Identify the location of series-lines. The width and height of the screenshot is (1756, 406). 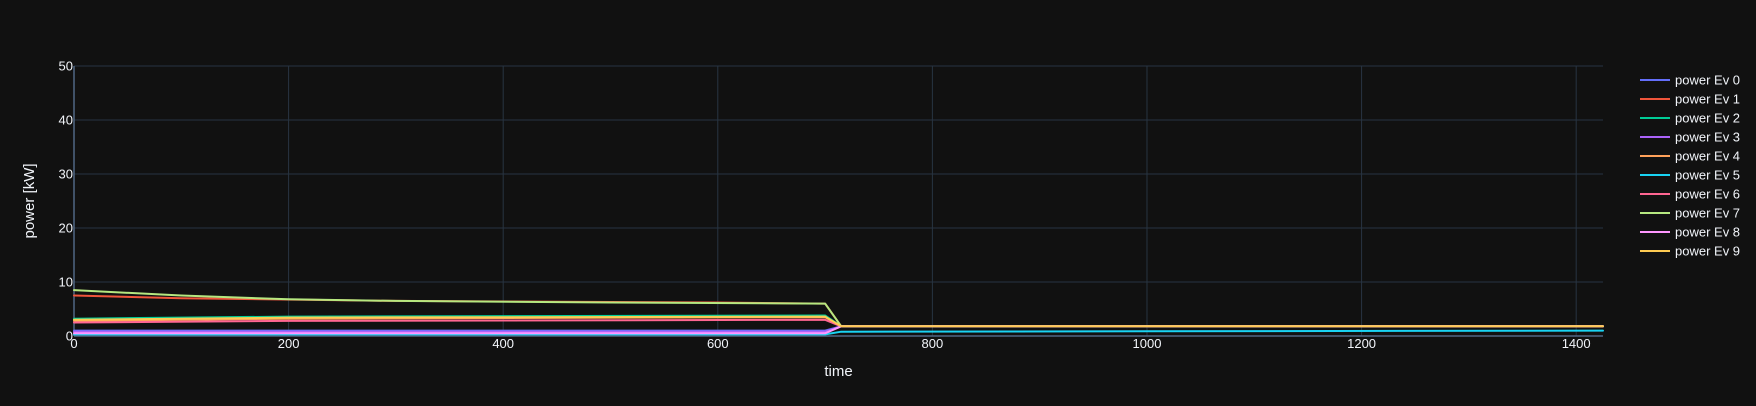
(838, 312).